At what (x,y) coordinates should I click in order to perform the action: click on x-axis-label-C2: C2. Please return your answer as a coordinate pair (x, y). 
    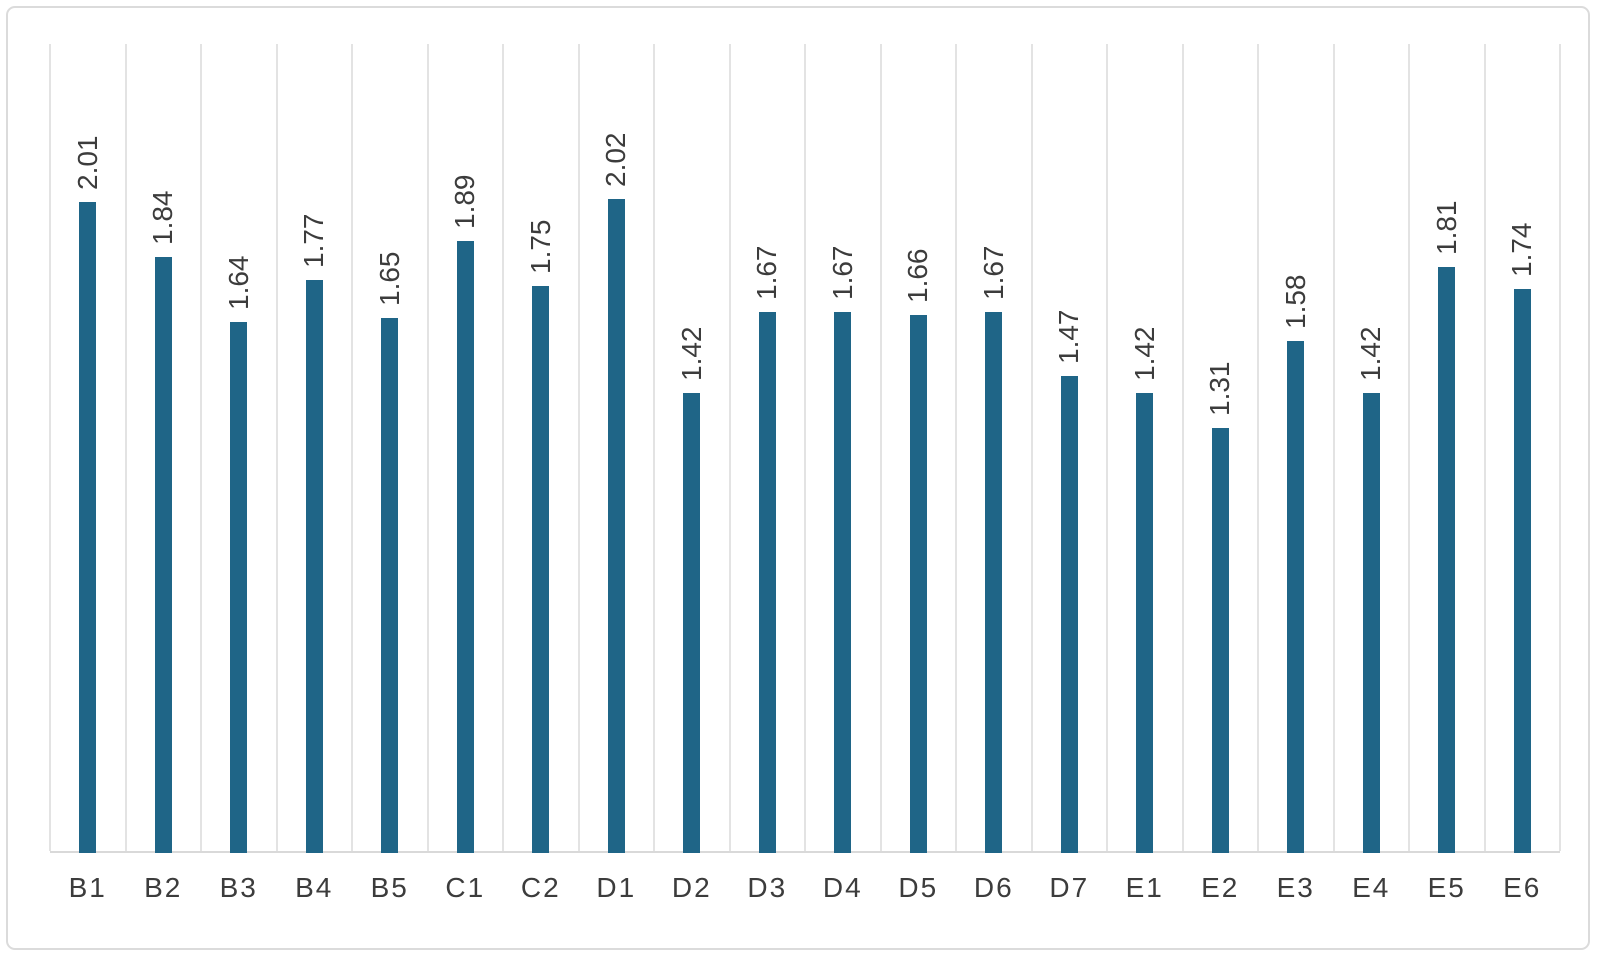
    Looking at the image, I should click on (540, 887).